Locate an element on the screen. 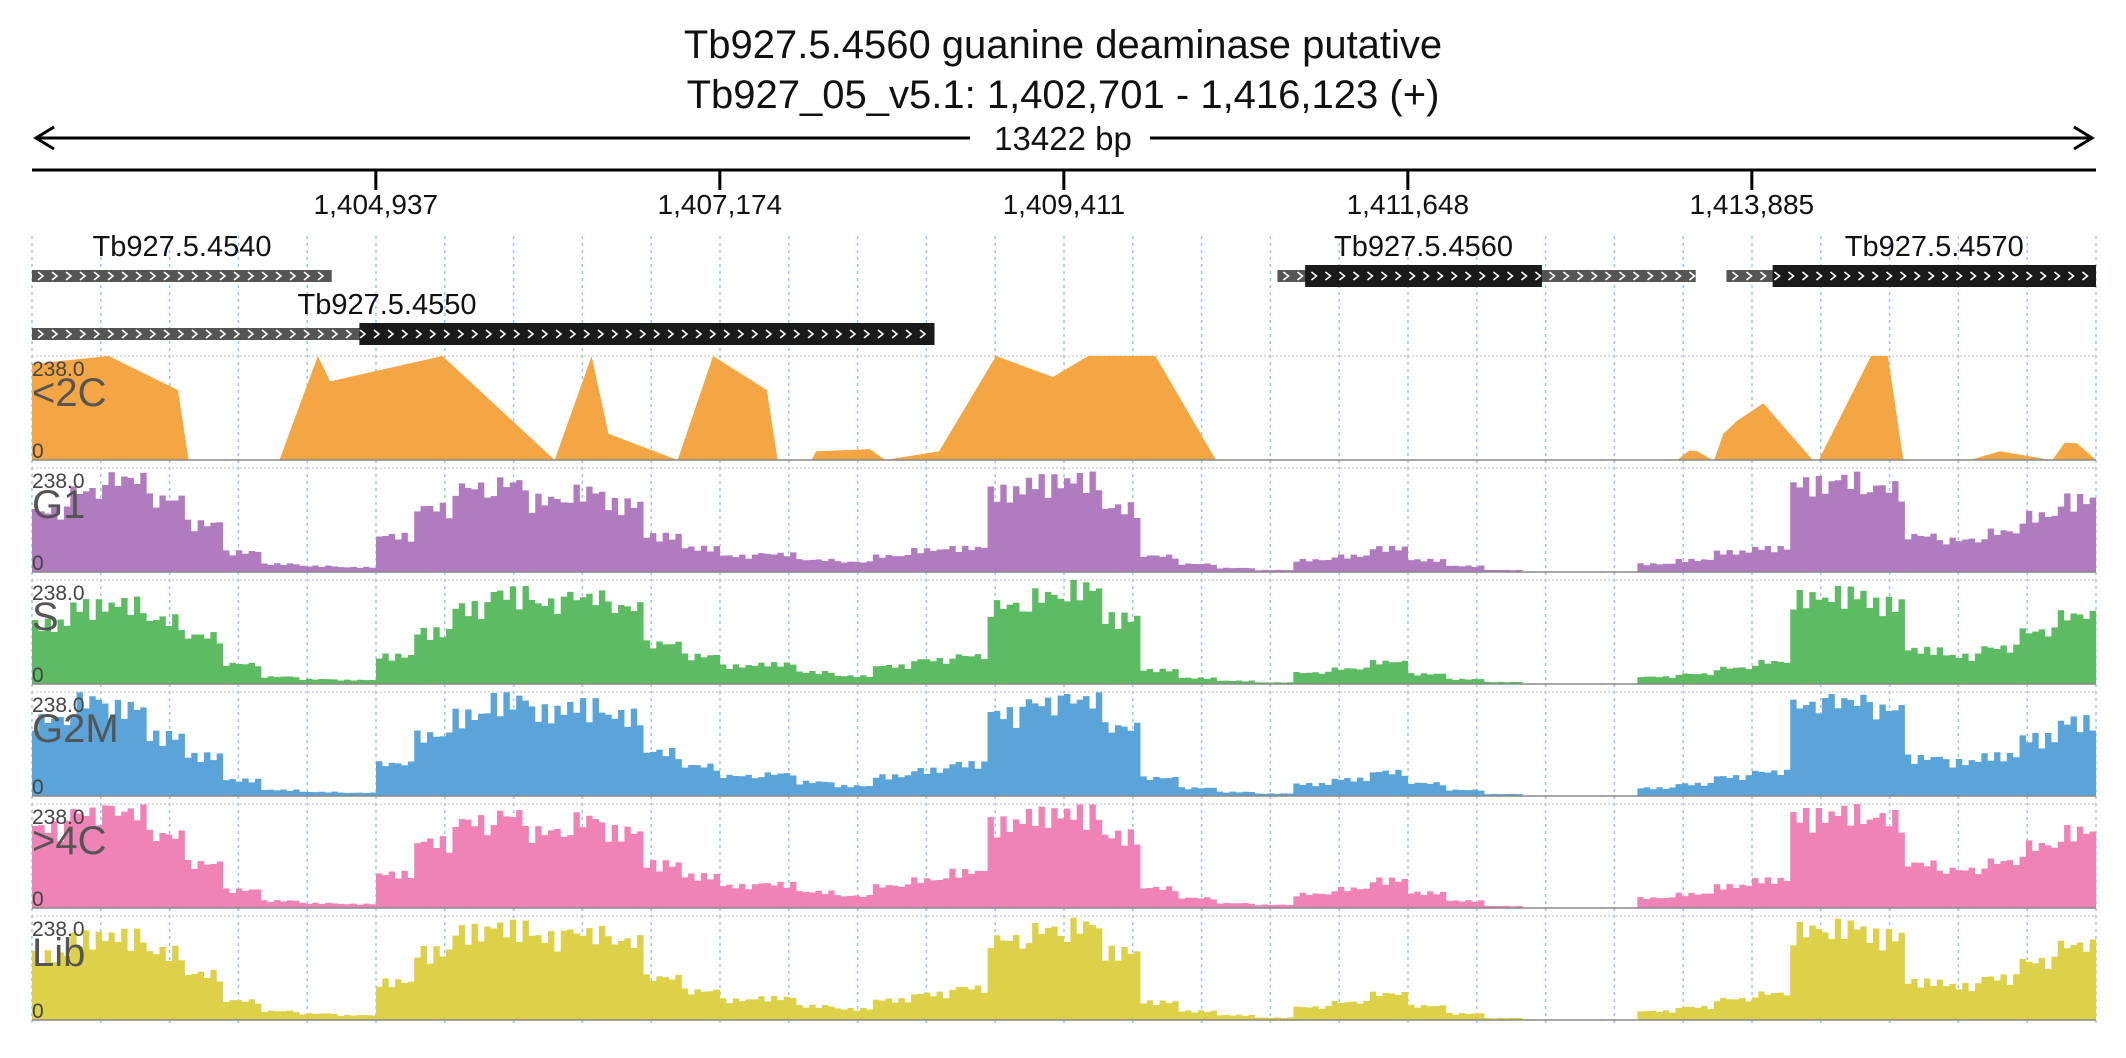 The image size is (2126, 1058). track-Lib: 238.0 0 Lib is located at coordinates (1064, 969).